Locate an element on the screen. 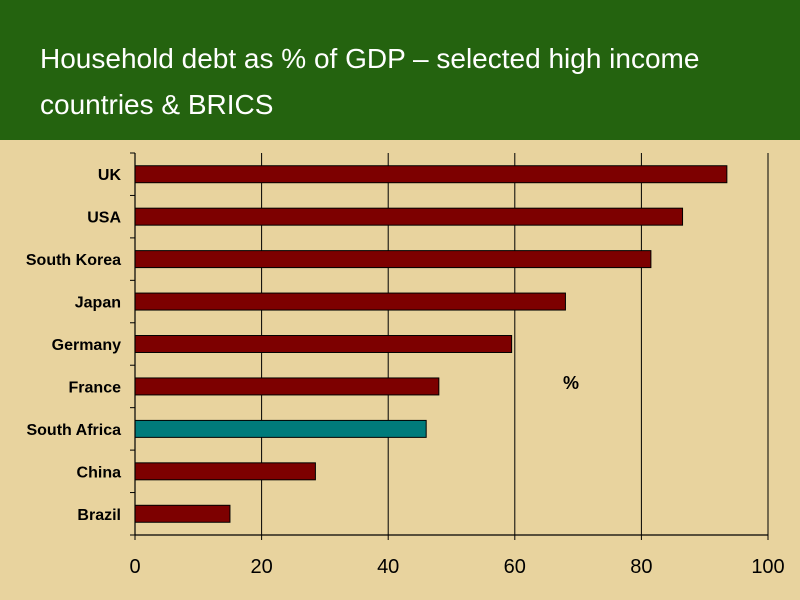 This screenshot has height=600, width=800. x-tick-label: 60 is located at coordinates (515, 567).